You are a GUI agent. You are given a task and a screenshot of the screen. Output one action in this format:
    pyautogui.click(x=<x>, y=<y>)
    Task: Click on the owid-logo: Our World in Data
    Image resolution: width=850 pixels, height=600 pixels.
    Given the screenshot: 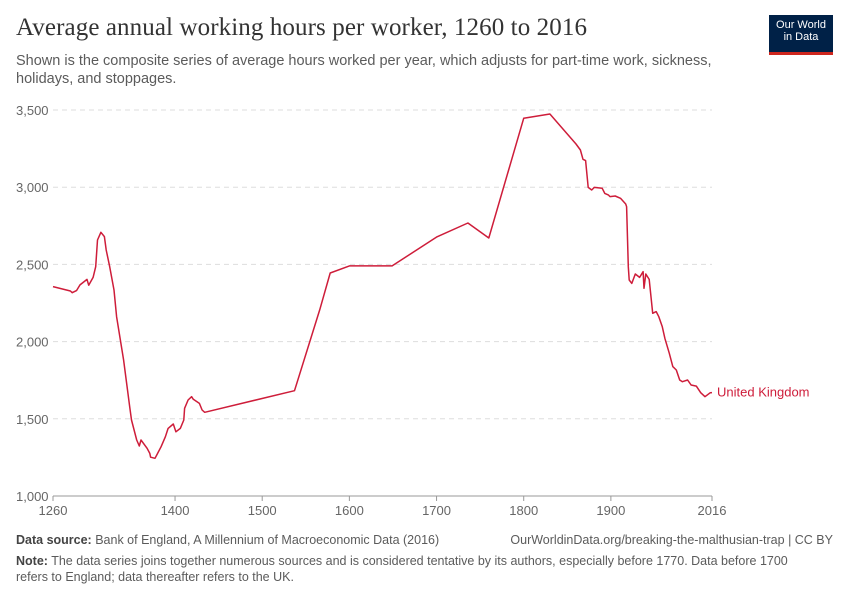 What is the action you would take?
    pyautogui.click(x=801, y=35)
    